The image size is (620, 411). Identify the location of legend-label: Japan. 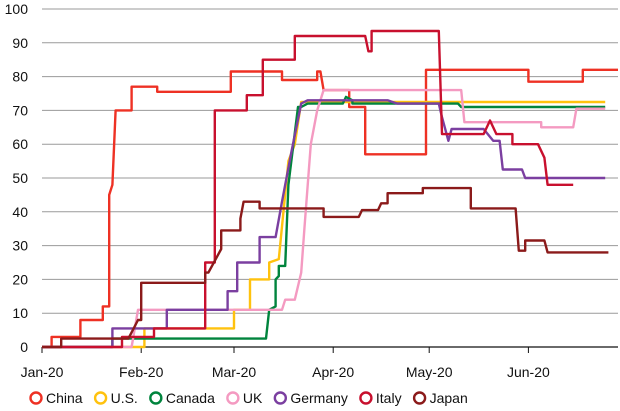
(449, 398).